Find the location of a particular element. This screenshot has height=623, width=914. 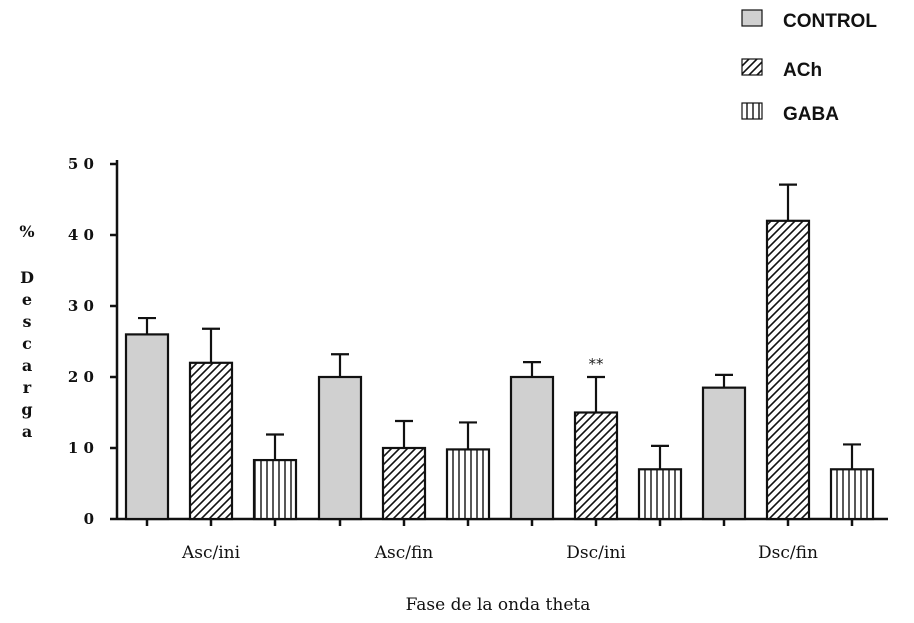

y-tick-label-50: 5 0 is located at coordinates (81, 164).